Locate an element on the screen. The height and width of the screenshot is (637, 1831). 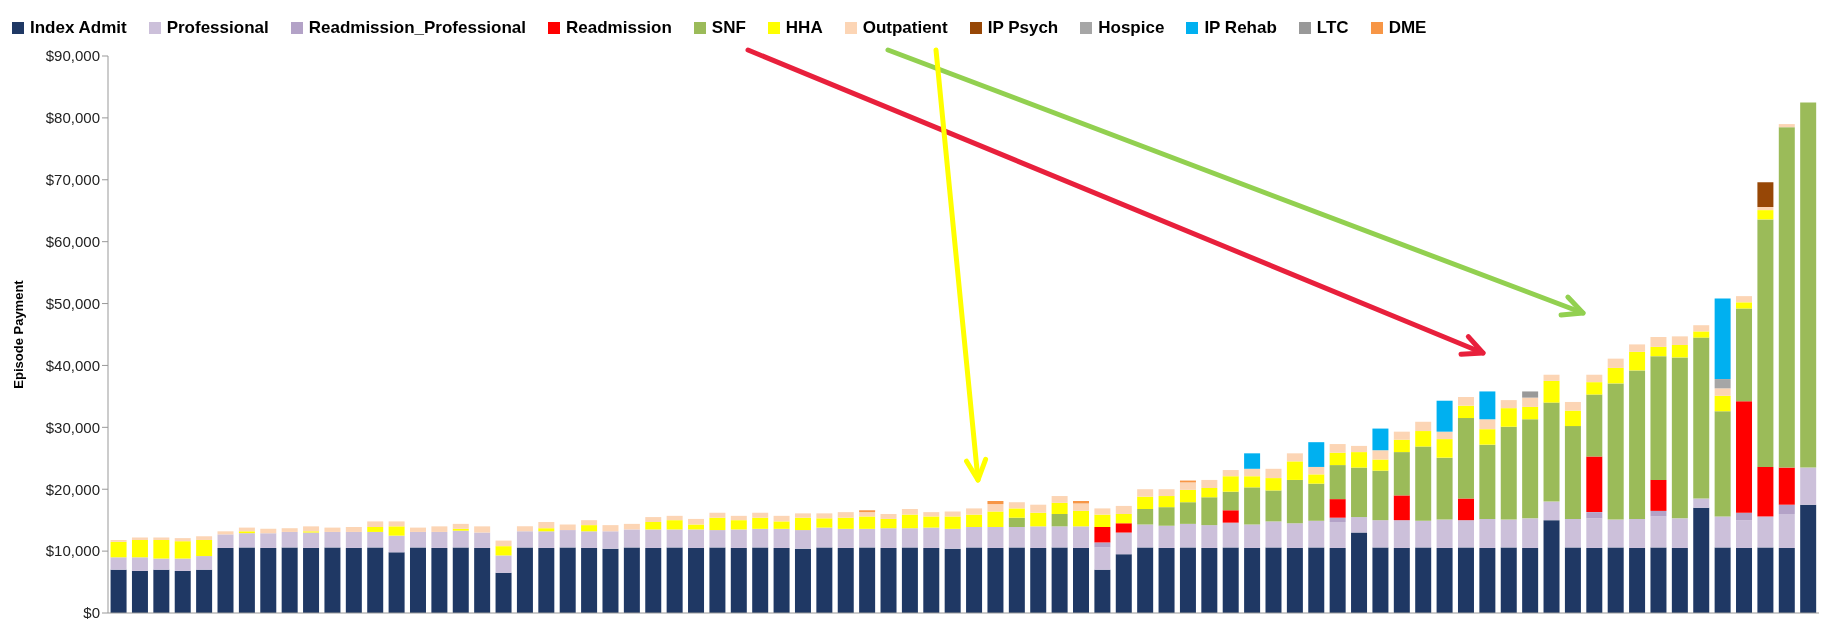
legend-label: Hospice is located at coordinates (1131, 28).